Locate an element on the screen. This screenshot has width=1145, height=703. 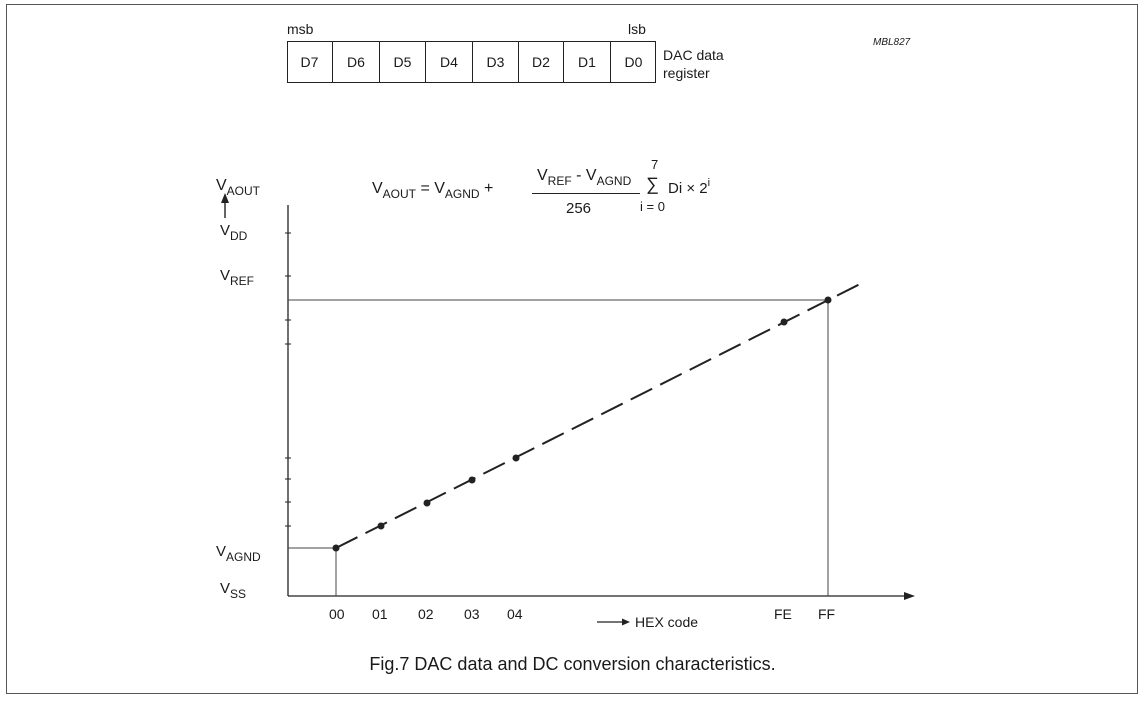
y-axis-arrowhead is located at coordinates (225, 198).